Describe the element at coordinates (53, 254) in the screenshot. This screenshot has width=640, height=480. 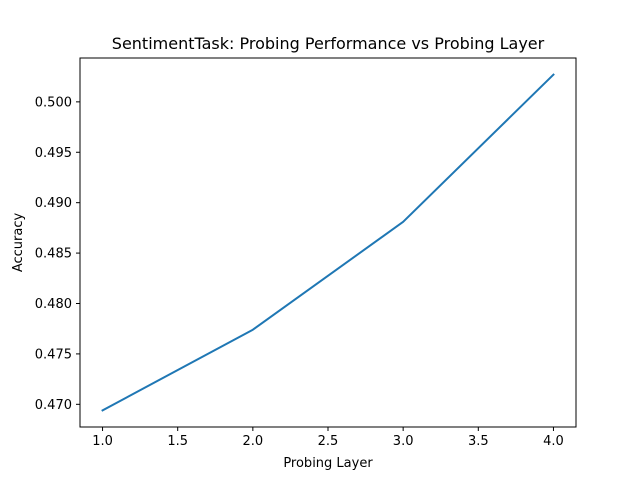
I see `y-tick-label: 0.485` at that location.